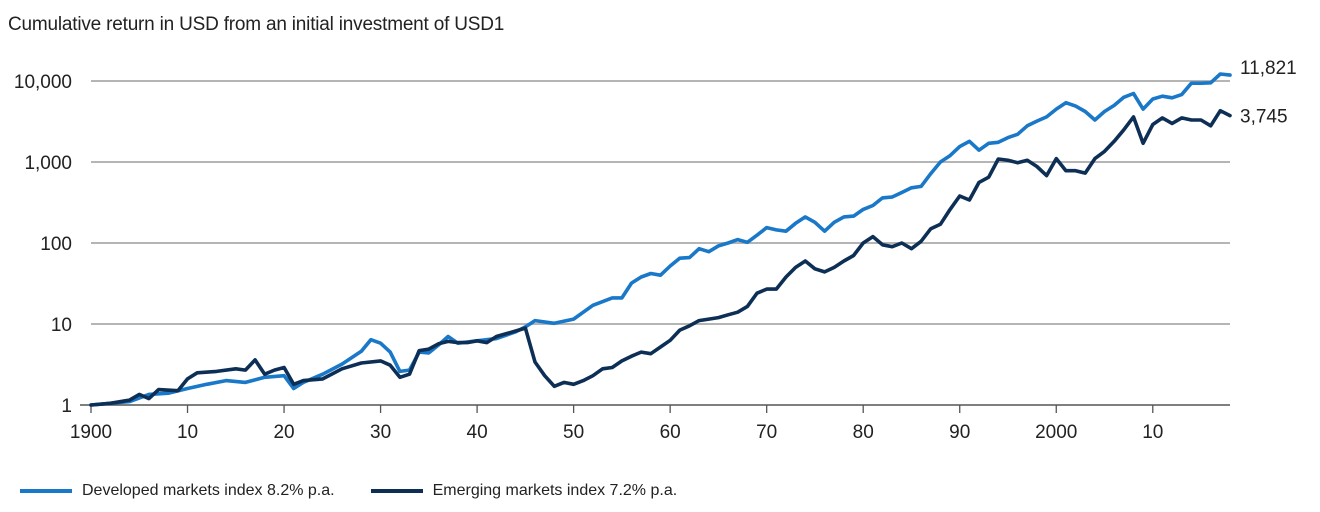 This screenshot has height=512, width=1320. What do you see at coordinates (380, 432) in the screenshot?
I see `x-tick-label: 30` at bounding box center [380, 432].